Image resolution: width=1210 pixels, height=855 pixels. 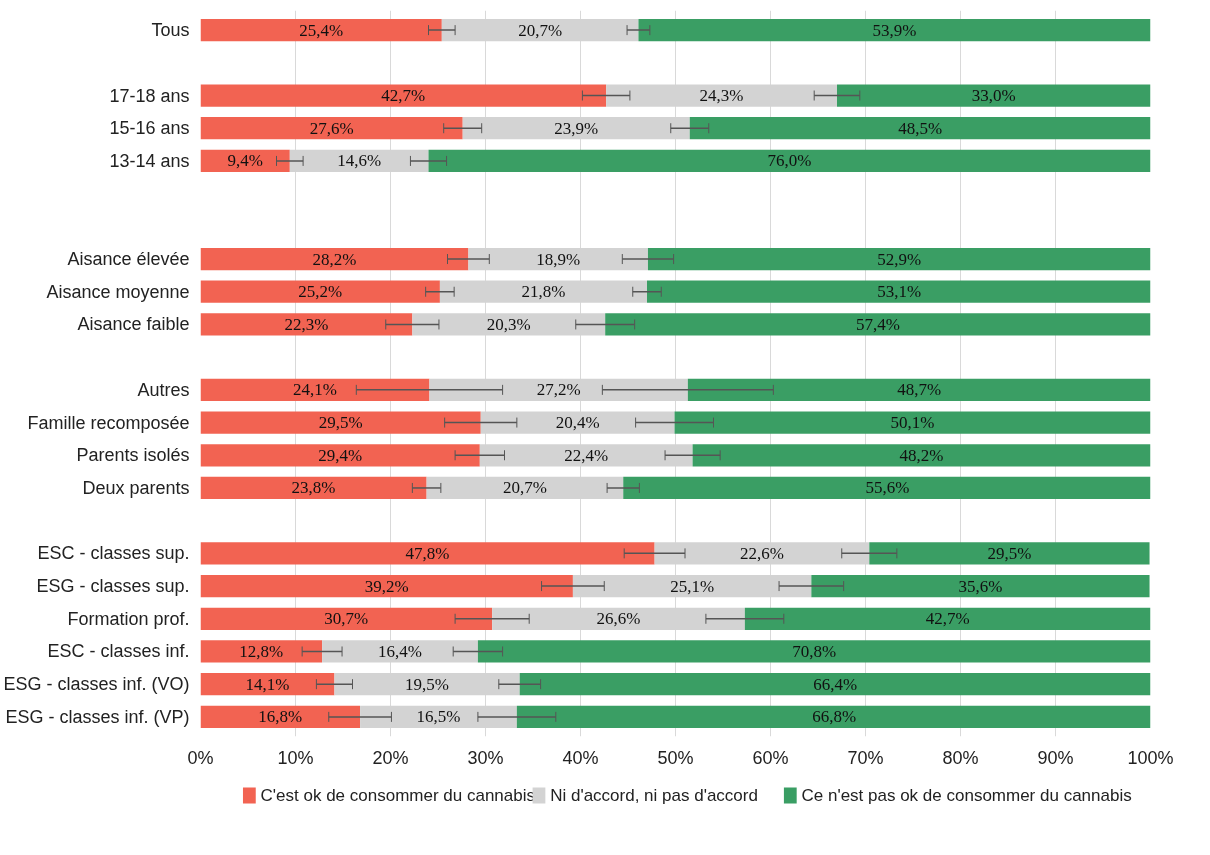 What do you see at coordinates (580, 757) in the screenshot?
I see `x-tick-label: 40%` at bounding box center [580, 757].